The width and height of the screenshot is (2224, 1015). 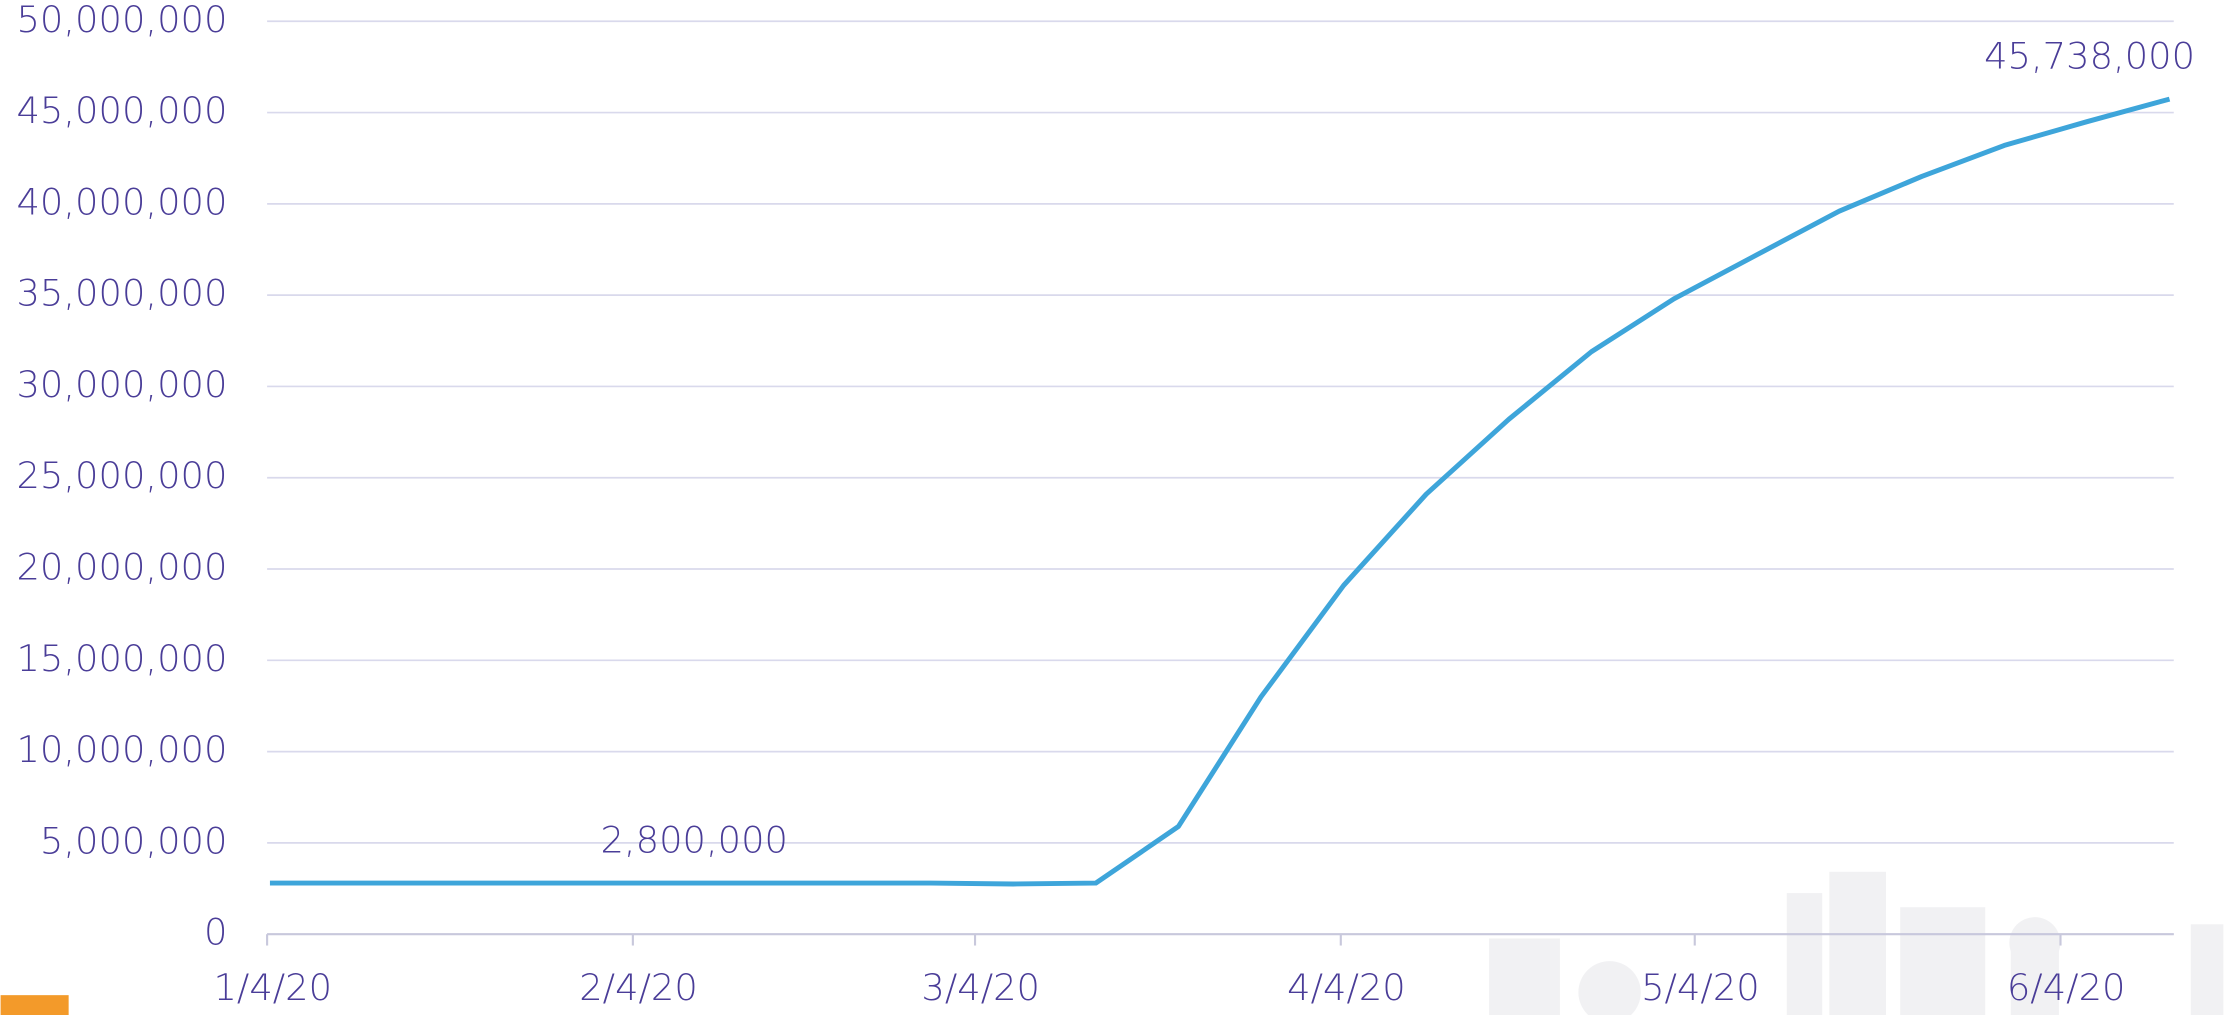 I want to click on x-tick-label: 6/4/20, so click(x=2066, y=987).